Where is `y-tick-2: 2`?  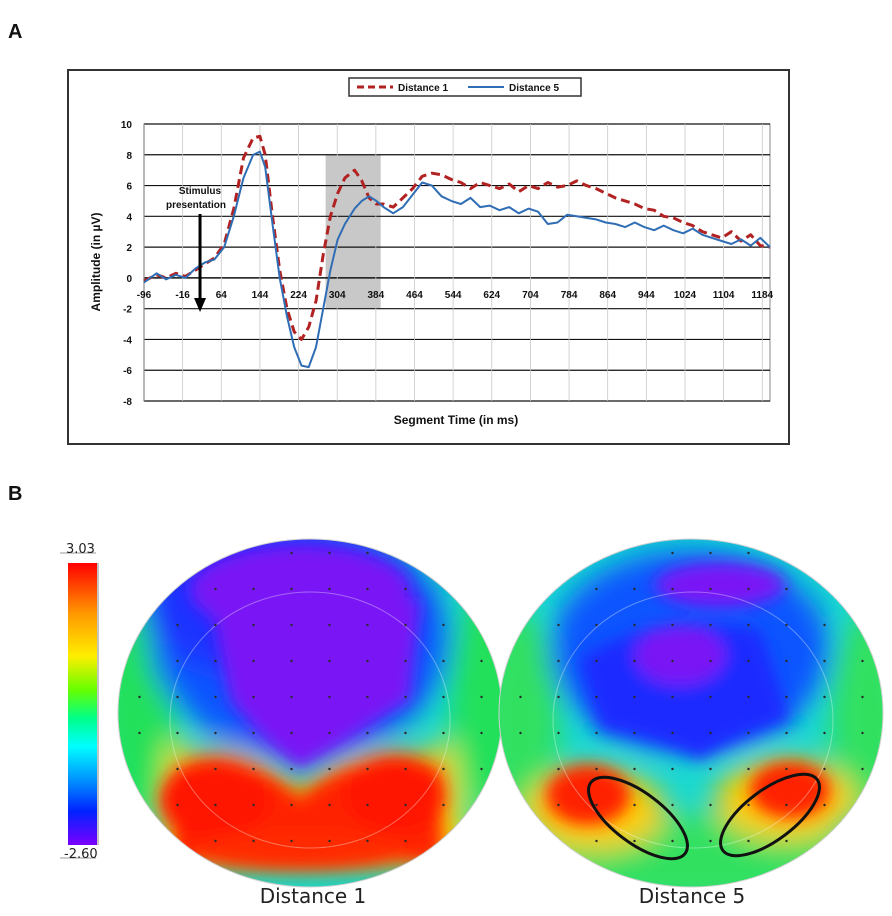 y-tick-2: 2 is located at coordinates (129, 248).